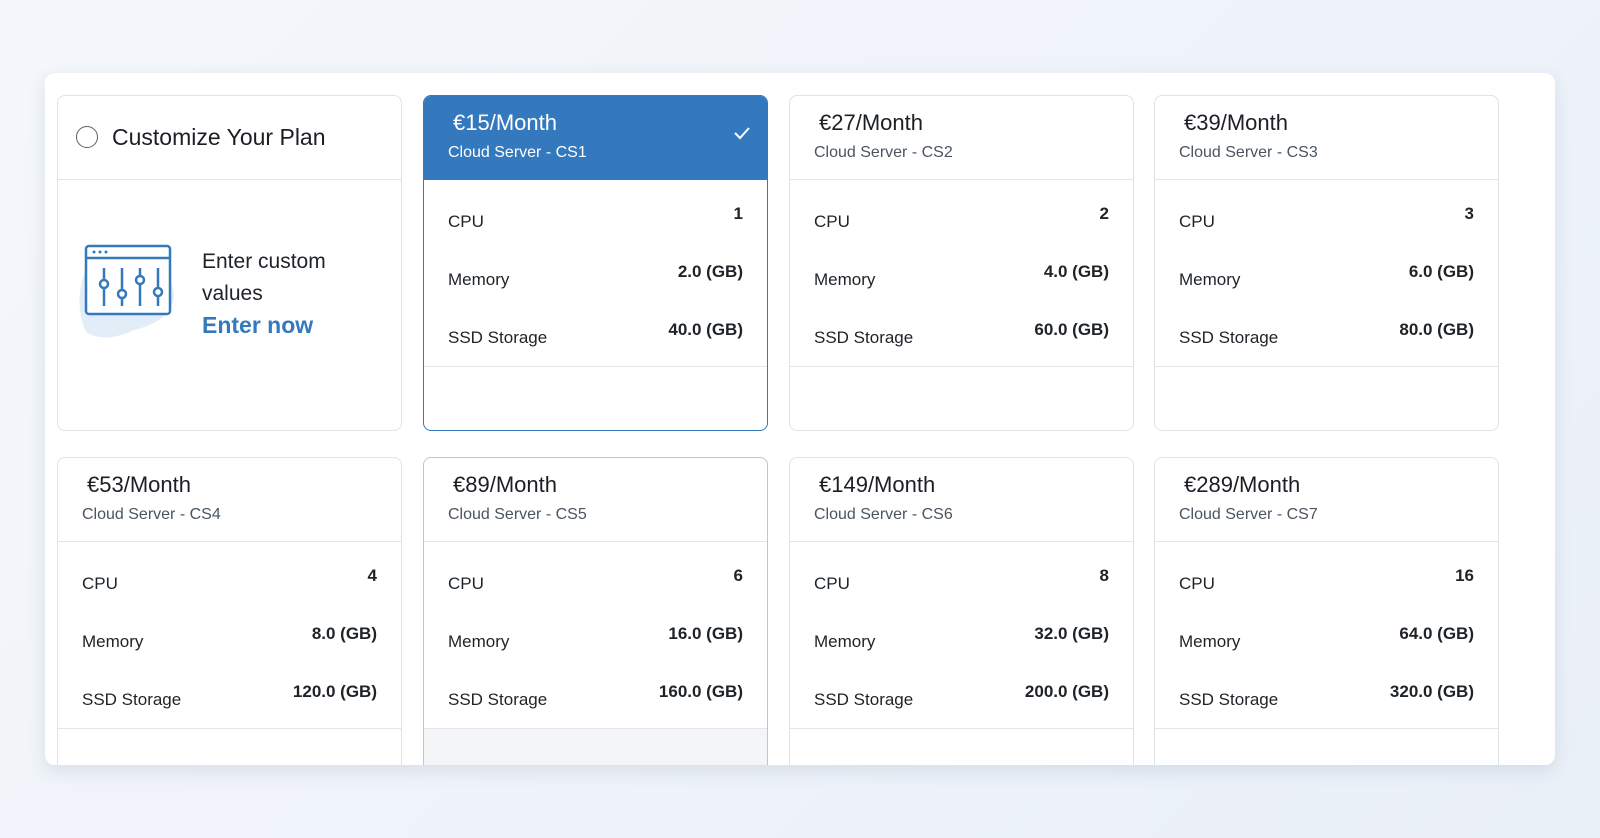 The height and width of the screenshot is (838, 1600). I want to click on spec-row: SSD Storage 40.0 (GB), so click(595, 333).